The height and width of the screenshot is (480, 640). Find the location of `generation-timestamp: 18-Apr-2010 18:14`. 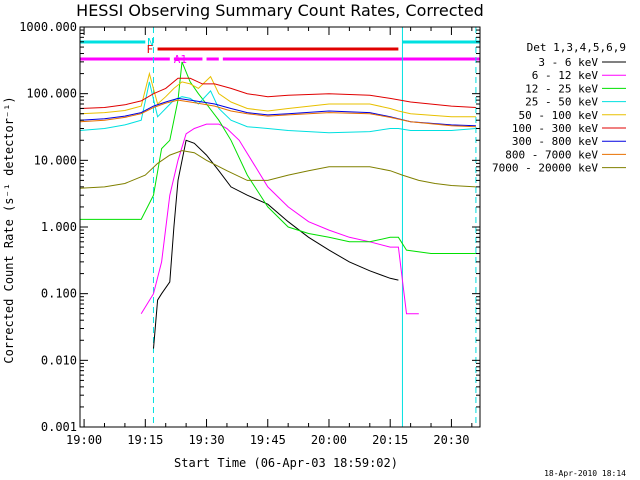

generation-timestamp: 18-Apr-2010 18:14 is located at coordinates (585, 473).